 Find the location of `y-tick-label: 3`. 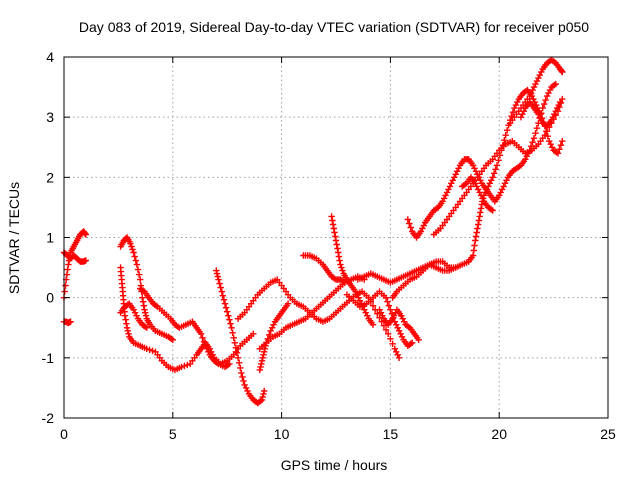

y-tick-label: 3 is located at coordinates (50, 117).